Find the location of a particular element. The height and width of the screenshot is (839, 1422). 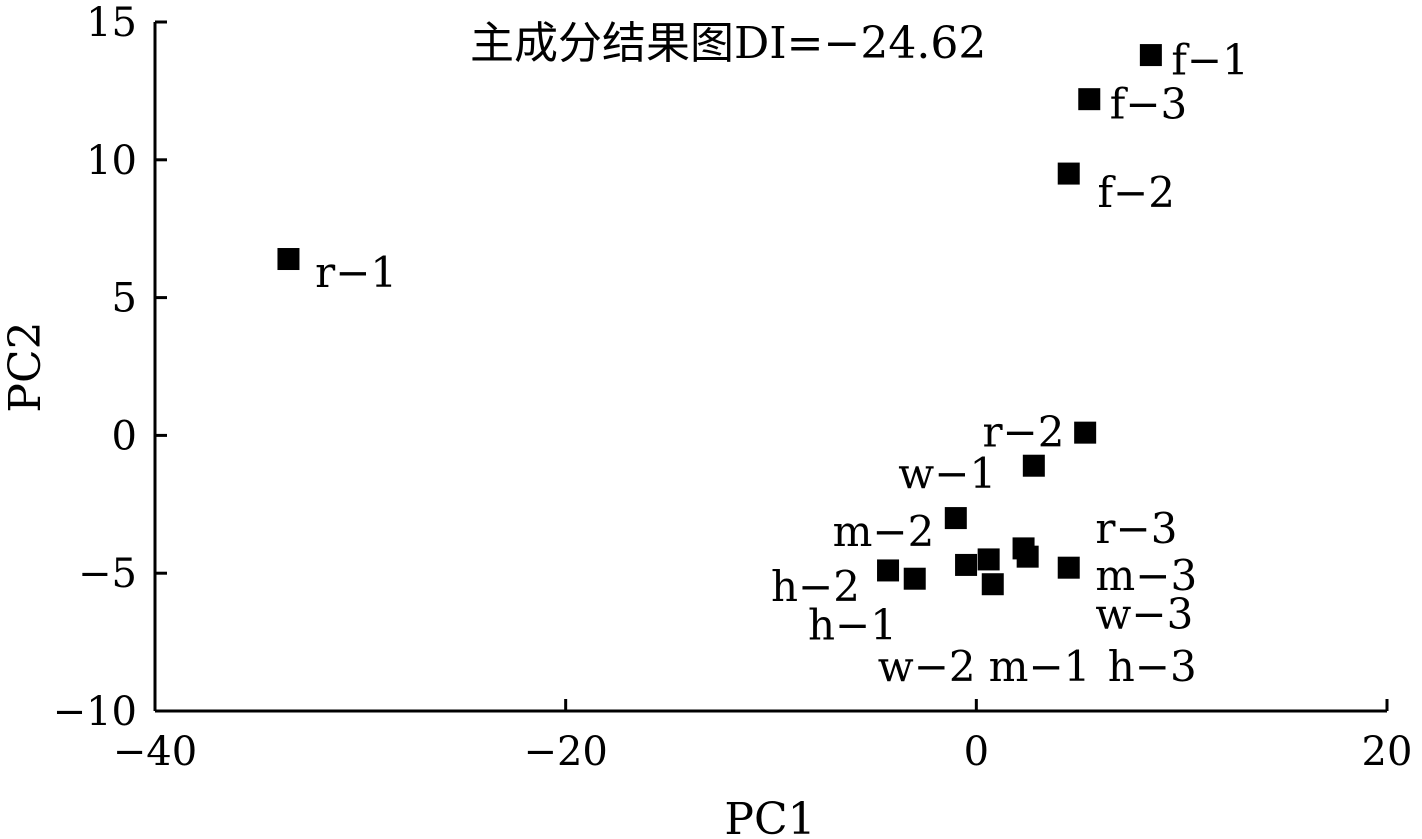

point-label: h−2 is located at coordinates (815, 586).